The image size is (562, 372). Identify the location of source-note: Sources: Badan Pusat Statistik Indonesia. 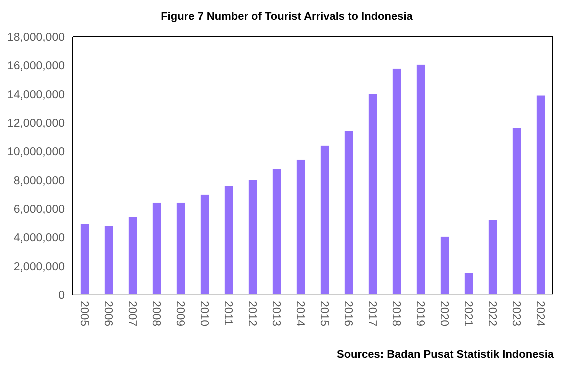
(445, 355).